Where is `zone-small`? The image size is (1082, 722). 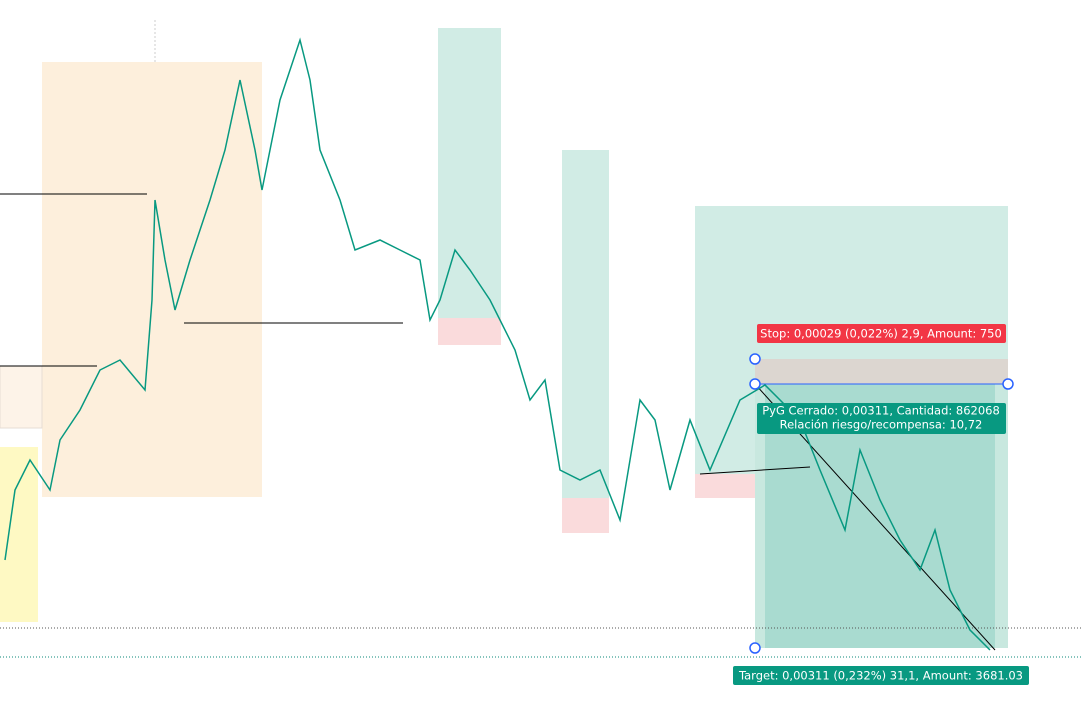 zone-small is located at coordinates (21, 397).